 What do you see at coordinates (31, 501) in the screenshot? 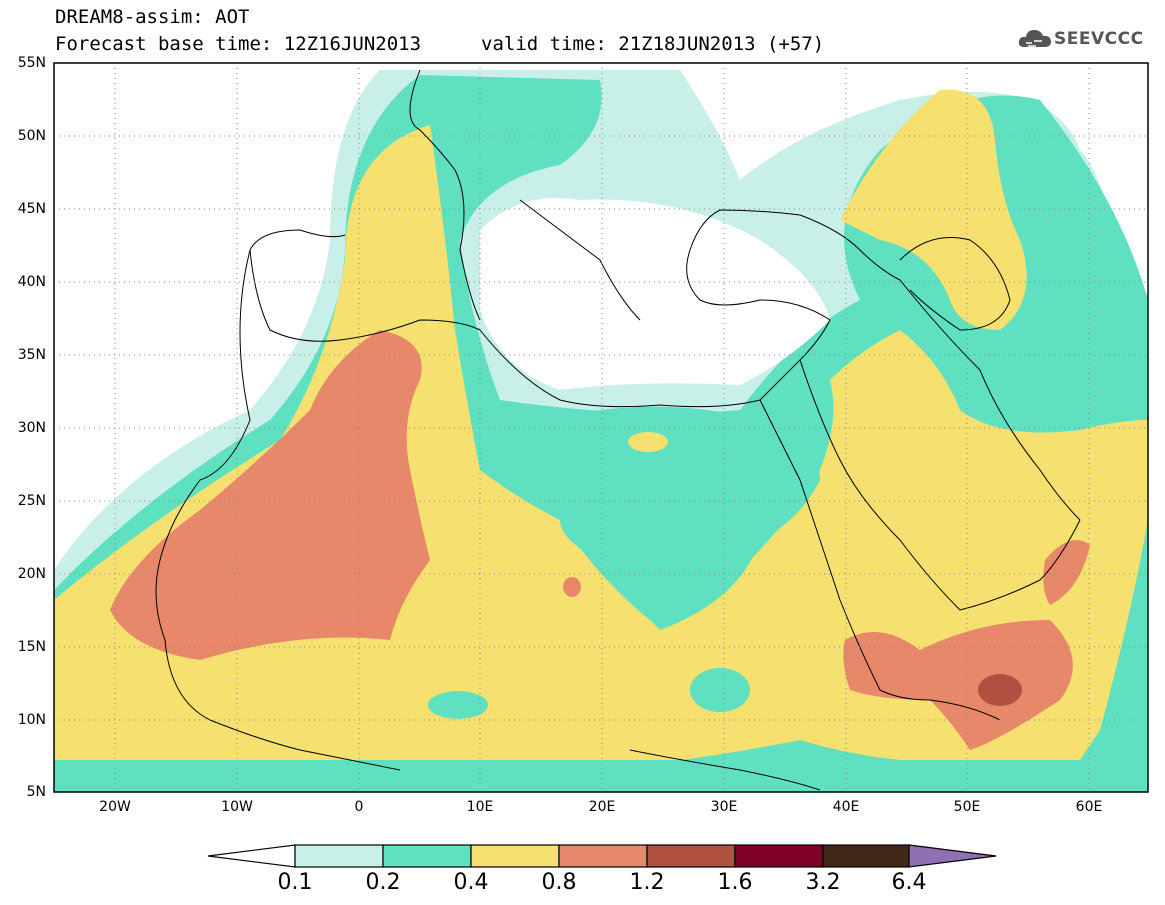
I see `lat-label-25n: 25N` at bounding box center [31, 501].